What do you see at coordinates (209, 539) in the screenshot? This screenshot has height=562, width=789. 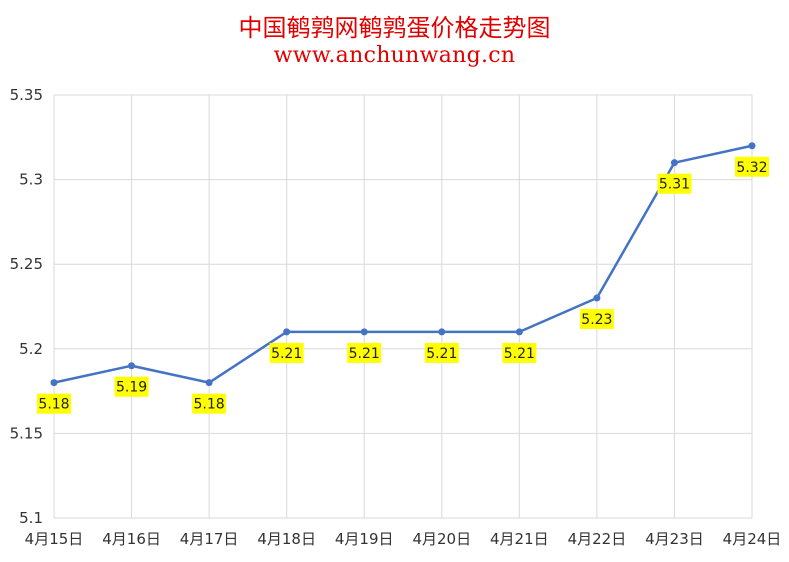 I see `x-tick-label: 4月17日` at bounding box center [209, 539].